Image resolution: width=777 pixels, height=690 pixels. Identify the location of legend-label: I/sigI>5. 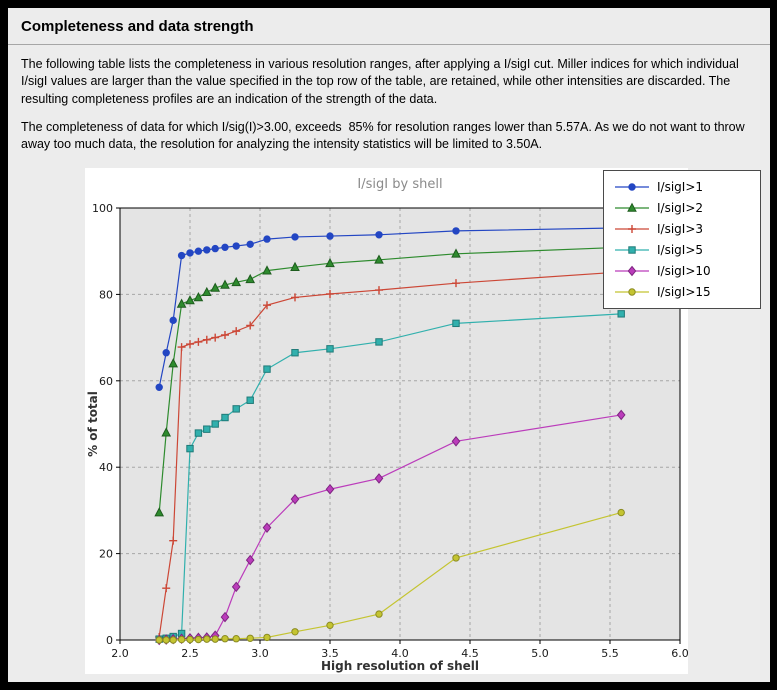
(680, 250).